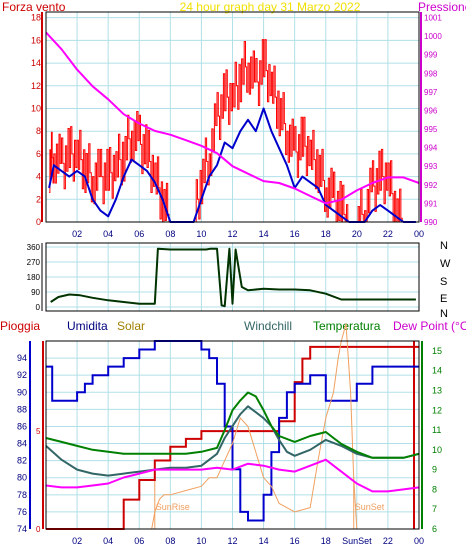 The width and height of the screenshot is (466, 555). What do you see at coordinates (38, 529) in the screenshot?
I see `rain-y-tick-label: 0` at bounding box center [38, 529].